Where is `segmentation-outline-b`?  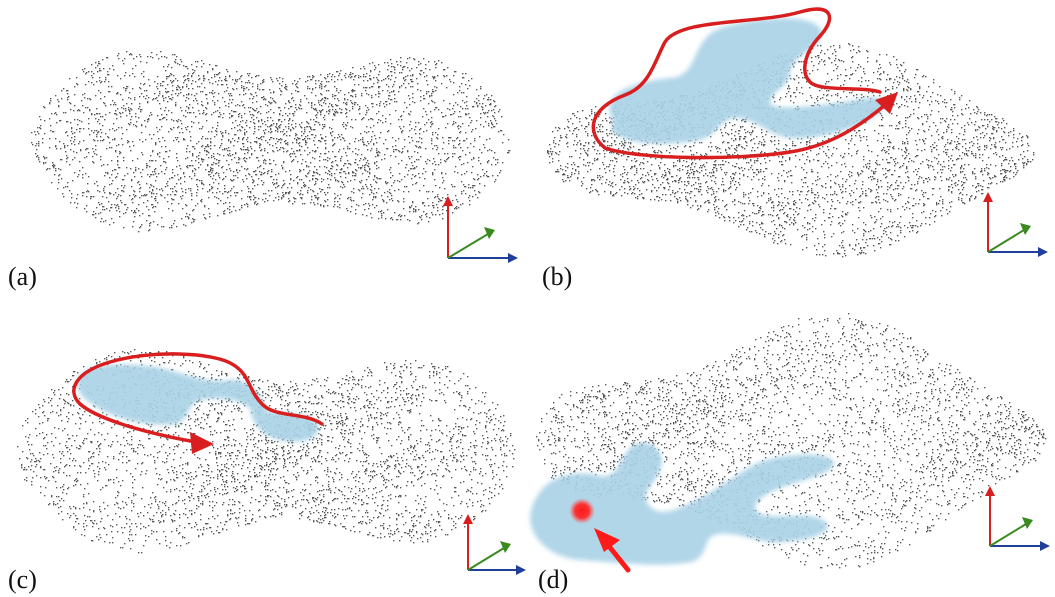
segmentation-outline-b is located at coordinates (736, 78).